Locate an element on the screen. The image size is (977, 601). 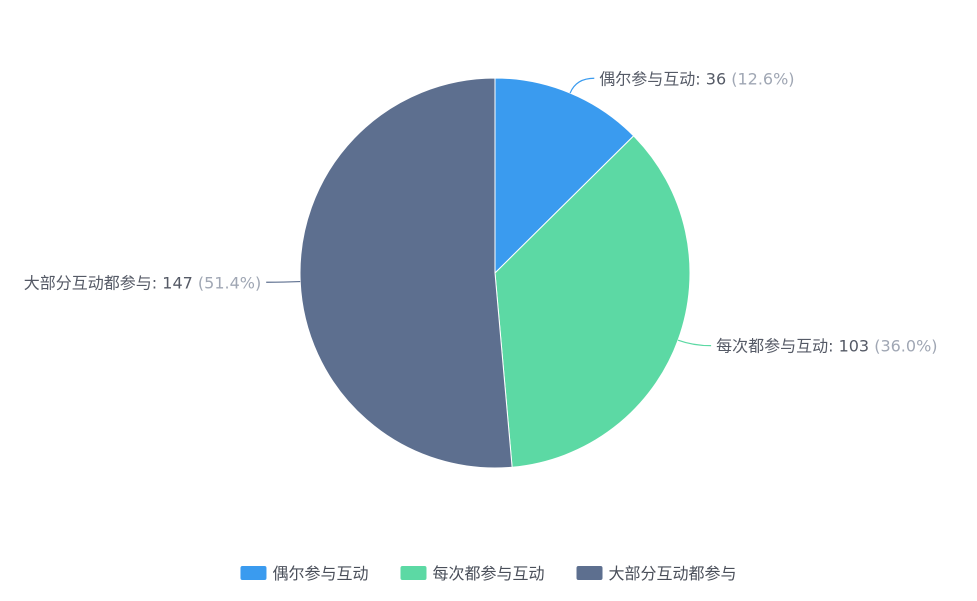
legend-label: 大部分互动都参与 is located at coordinates (673, 573).